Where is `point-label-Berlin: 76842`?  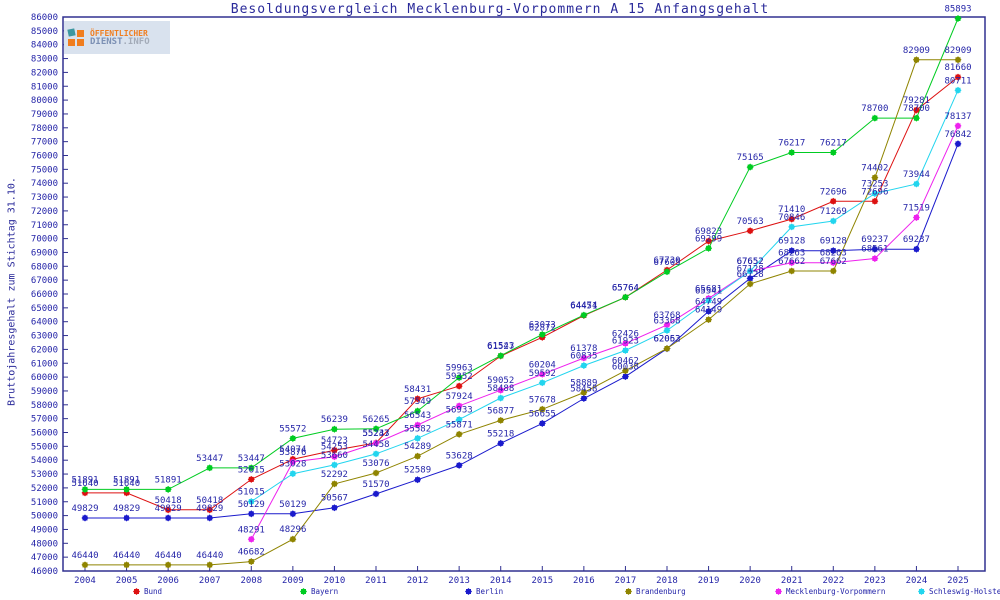 point-label-Berlin: 76842 is located at coordinates (957, 135).